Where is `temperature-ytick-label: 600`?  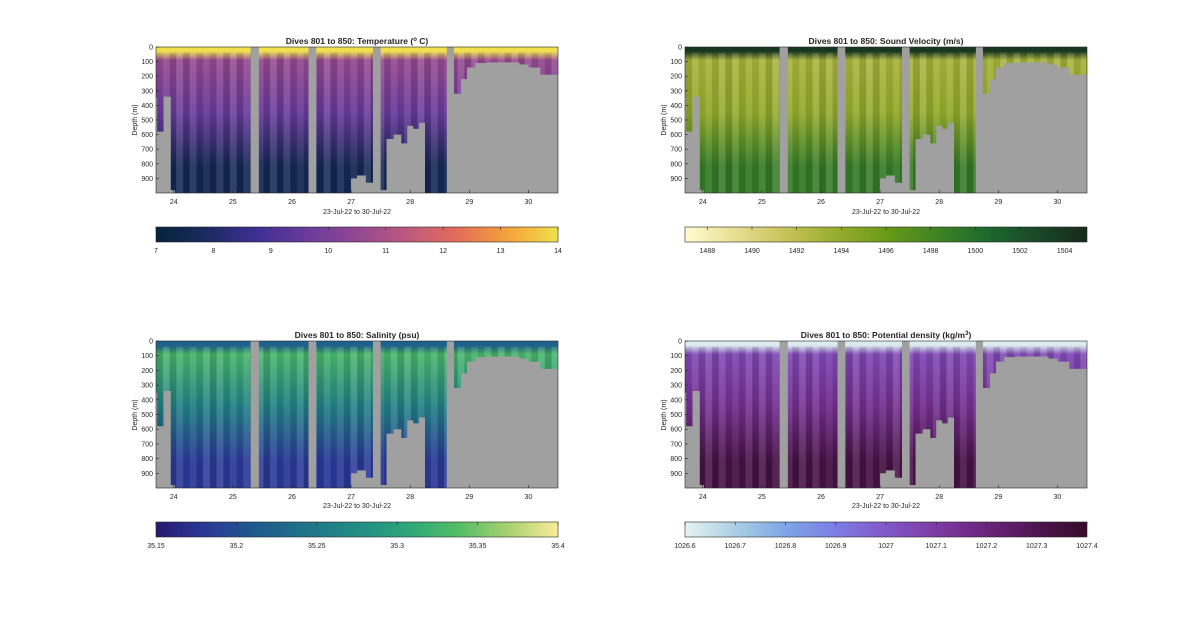 temperature-ytick-label: 600 is located at coordinates (147, 135).